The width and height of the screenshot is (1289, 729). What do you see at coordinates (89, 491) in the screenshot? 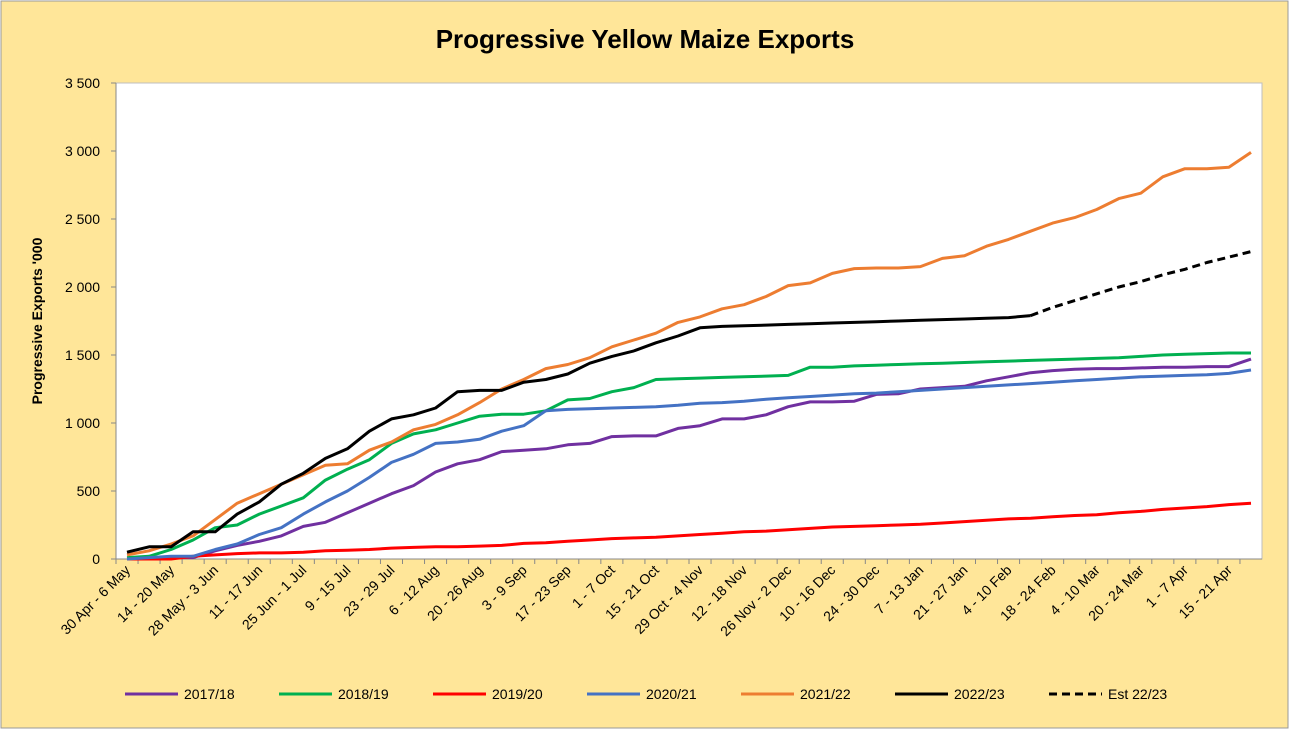
I see `y-tick-label: 500` at bounding box center [89, 491].